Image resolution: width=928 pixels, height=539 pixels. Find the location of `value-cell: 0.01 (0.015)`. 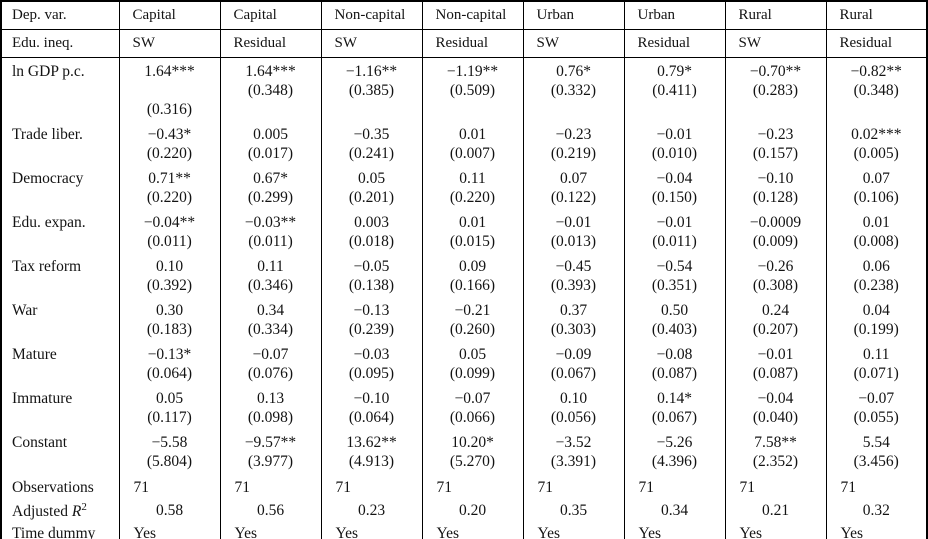

value-cell: 0.01 (0.015) is located at coordinates (472, 235).